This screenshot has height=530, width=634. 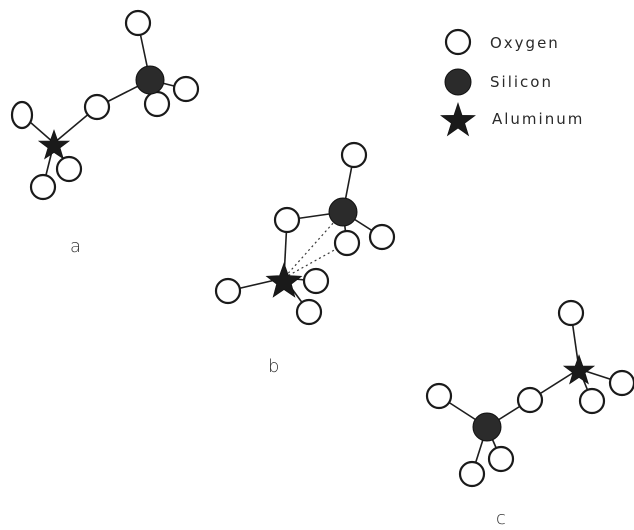 I want to click on panel-c-structure, so click(x=529, y=393).